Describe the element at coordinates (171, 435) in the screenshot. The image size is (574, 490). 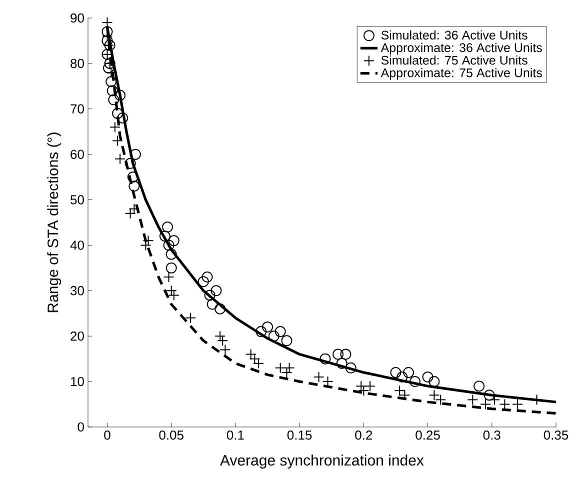
I see `x-tick-label: 0.05` at that location.